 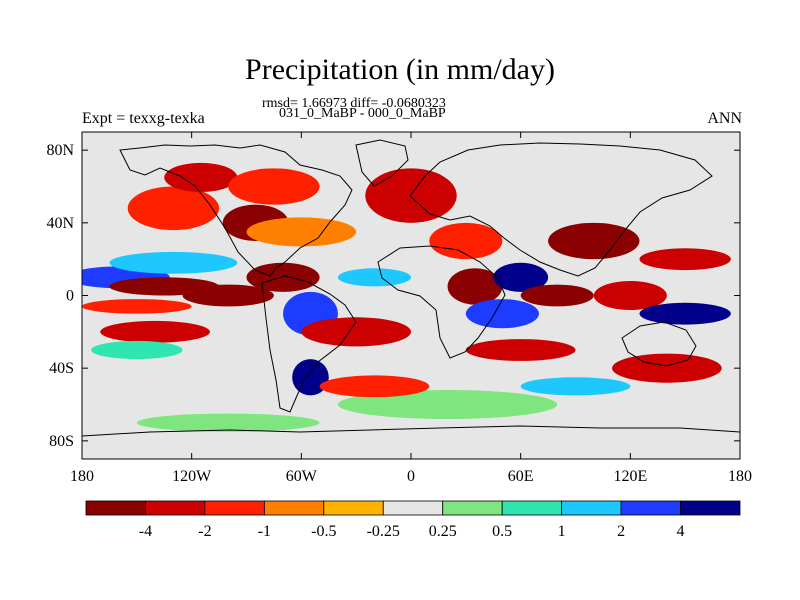 I want to click on colorbar-label-3: -0.5, so click(x=323, y=531).